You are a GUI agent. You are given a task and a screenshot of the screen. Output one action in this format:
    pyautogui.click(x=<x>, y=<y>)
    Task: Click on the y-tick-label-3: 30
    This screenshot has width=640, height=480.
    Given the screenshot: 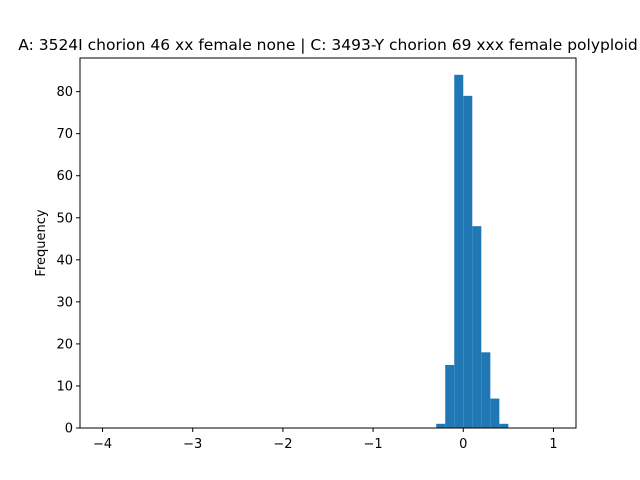 What is the action you would take?
    pyautogui.click(x=64, y=302)
    